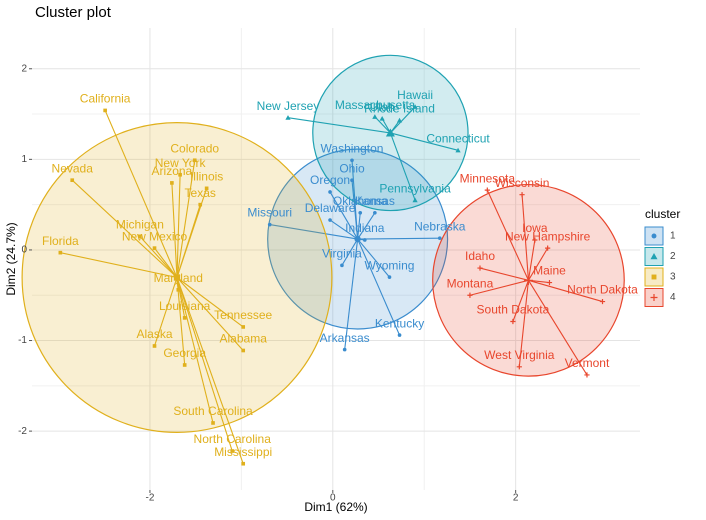  What do you see at coordinates (662, 214) in the screenshot?
I see `legend-title: cluster` at bounding box center [662, 214].